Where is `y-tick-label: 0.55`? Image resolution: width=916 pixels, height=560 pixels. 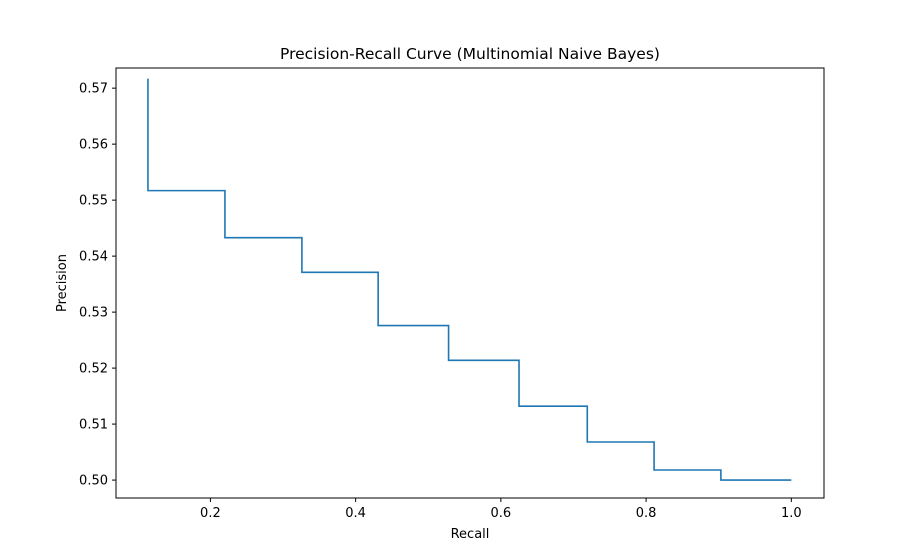
y-tick-label: 0.55 is located at coordinates (93, 201).